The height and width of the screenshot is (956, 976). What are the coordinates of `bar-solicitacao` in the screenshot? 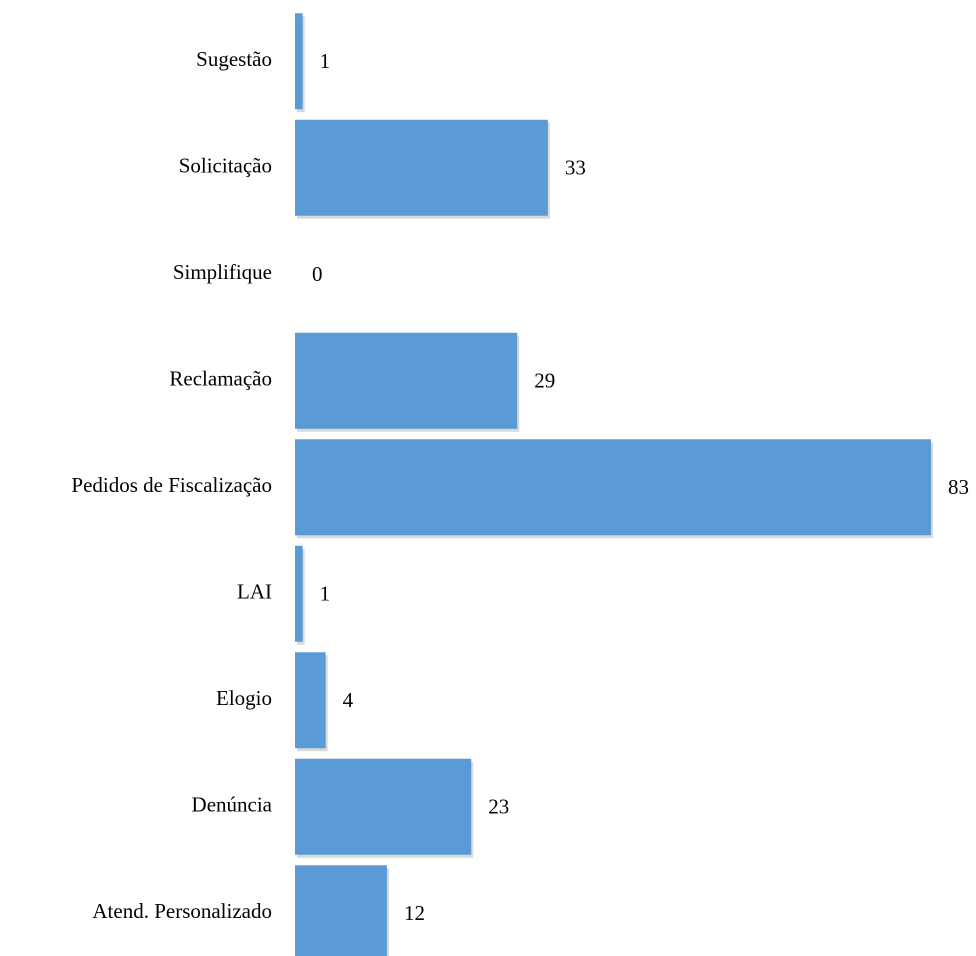 It's located at (421, 167).